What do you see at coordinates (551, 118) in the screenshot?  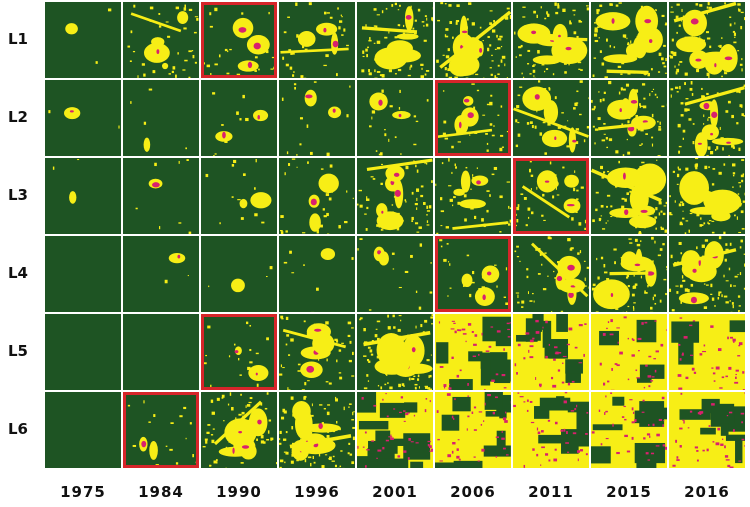 I see `map-tile-l2-2011` at bounding box center [551, 118].